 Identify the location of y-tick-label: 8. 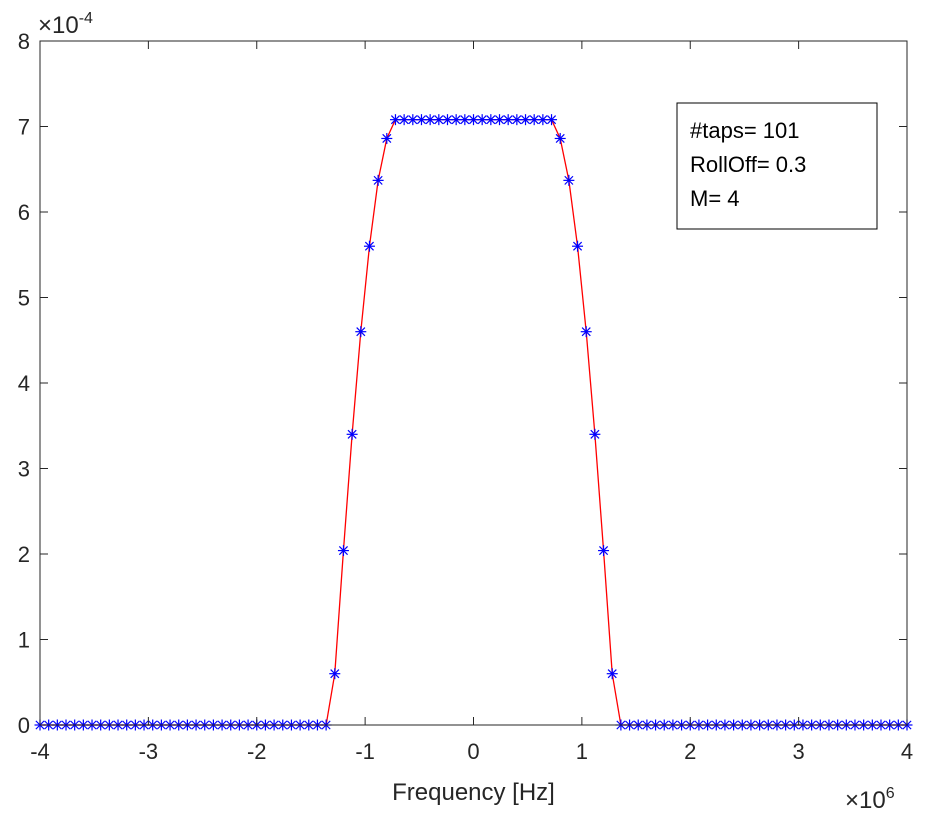
(24, 41).